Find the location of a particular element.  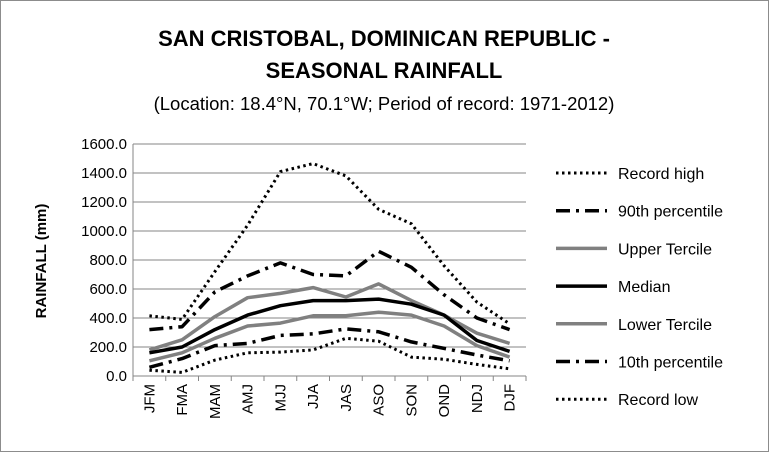

x-tick-label: JFM is located at coordinates (149, 398).